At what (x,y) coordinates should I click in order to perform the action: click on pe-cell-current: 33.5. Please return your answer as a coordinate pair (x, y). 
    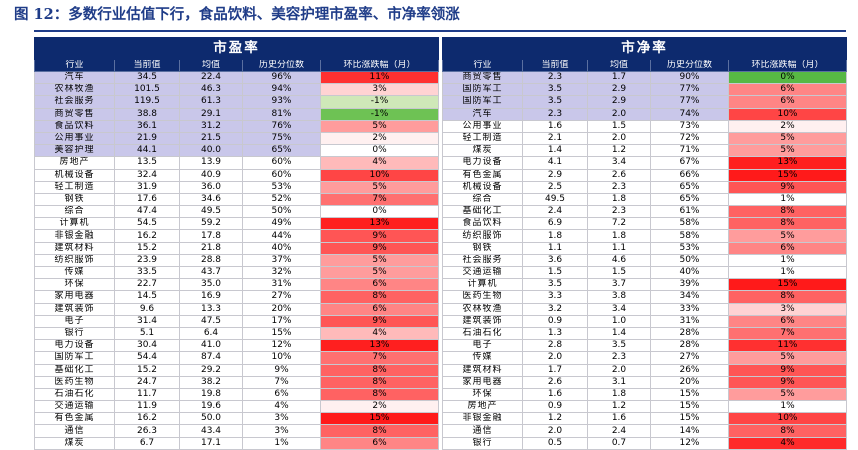
    Looking at the image, I should click on (147, 272).